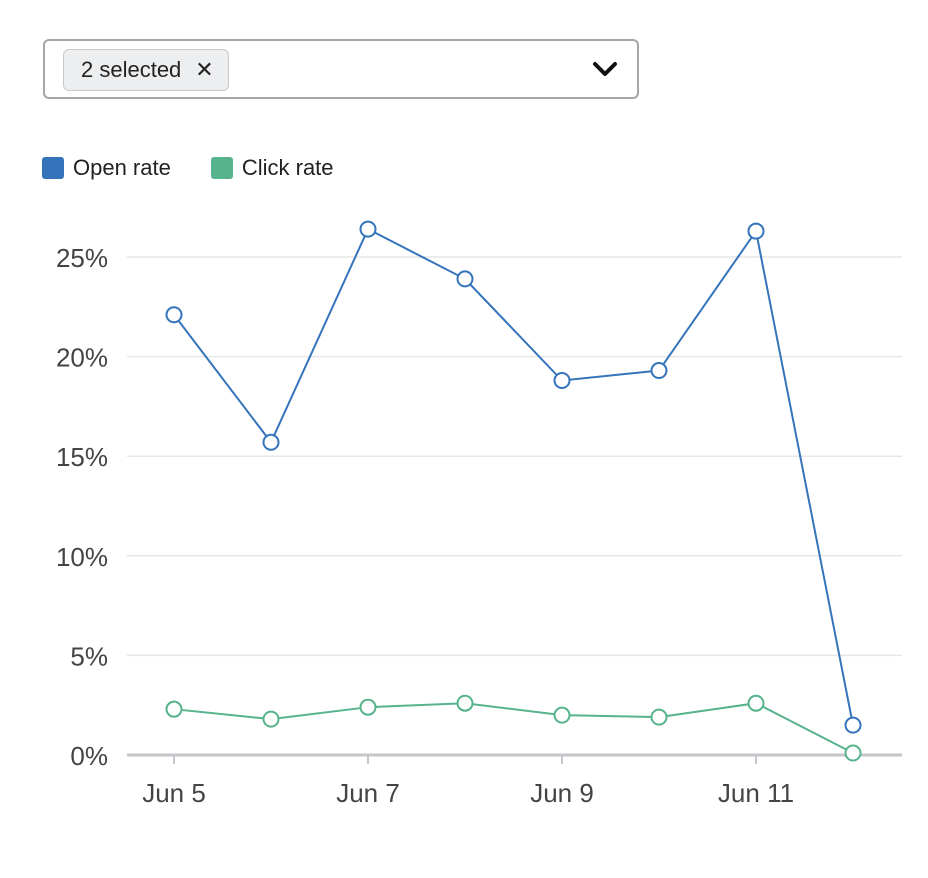 This screenshot has width=928, height=878. I want to click on y-tick-label: 20%, so click(82, 358).